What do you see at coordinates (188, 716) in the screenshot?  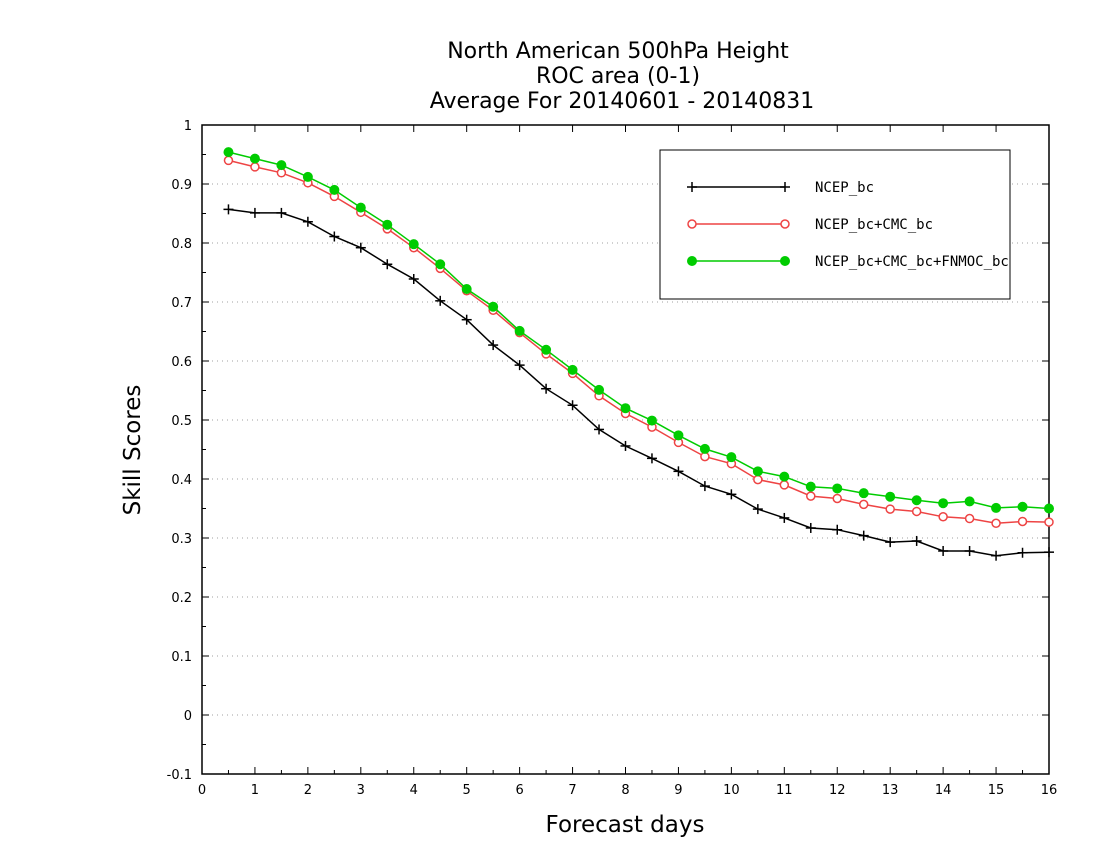 I see `y-tick-label: 0` at bounding box center [188, 716].